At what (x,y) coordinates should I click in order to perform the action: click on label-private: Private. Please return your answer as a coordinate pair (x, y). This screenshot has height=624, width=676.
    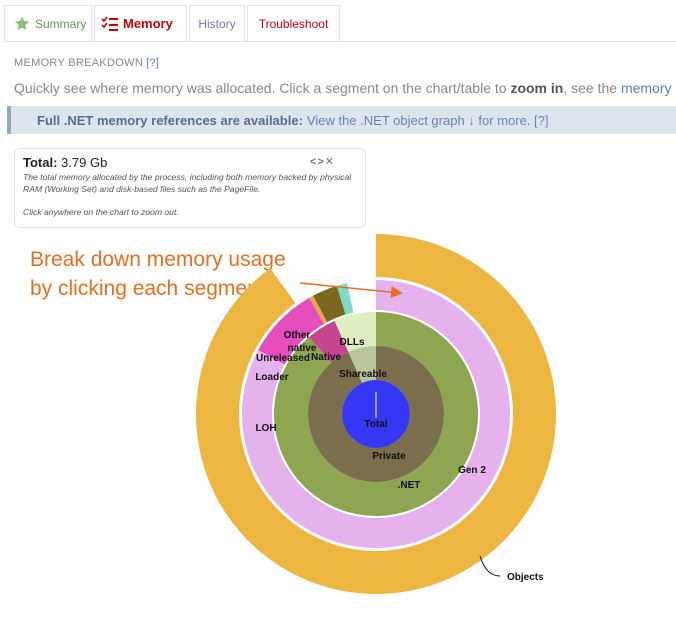
    Looking at the image, I should click on (389, 456).